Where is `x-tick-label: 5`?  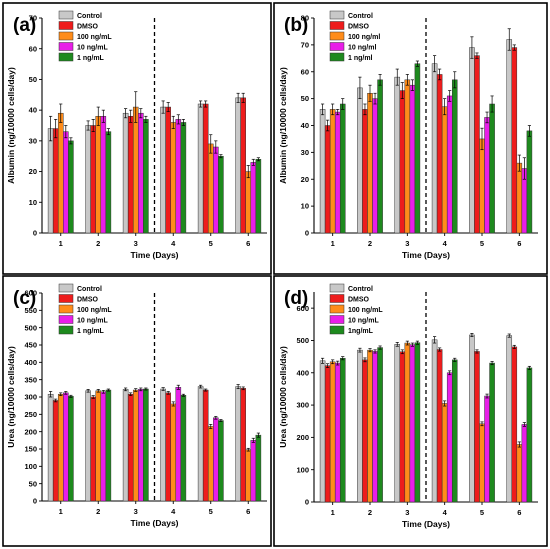
x-tick-label: 5 is located at coordinates (211, 243).